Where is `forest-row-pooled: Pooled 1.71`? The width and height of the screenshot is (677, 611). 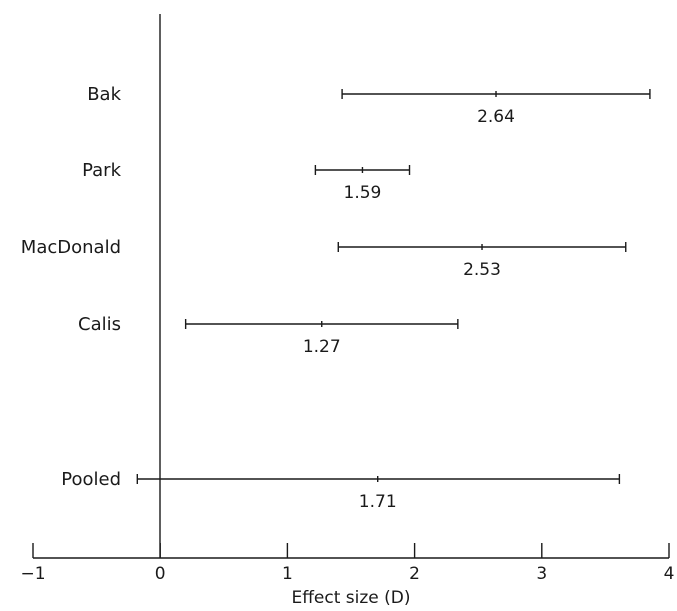
forest-row-pooled: Pooled 1.71 is located at coordinates (341, 490).